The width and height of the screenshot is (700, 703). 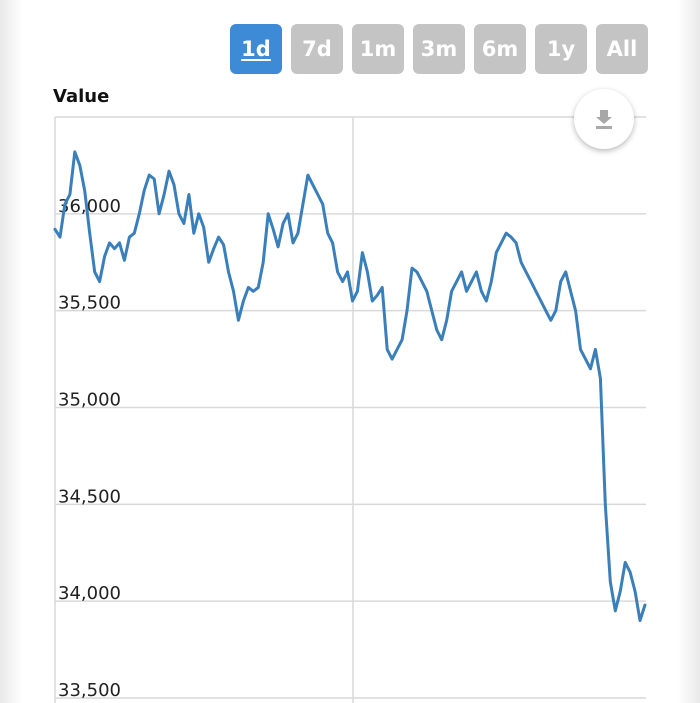 I want to click on range-button-6m: 6m, so click(x=500, y=49).